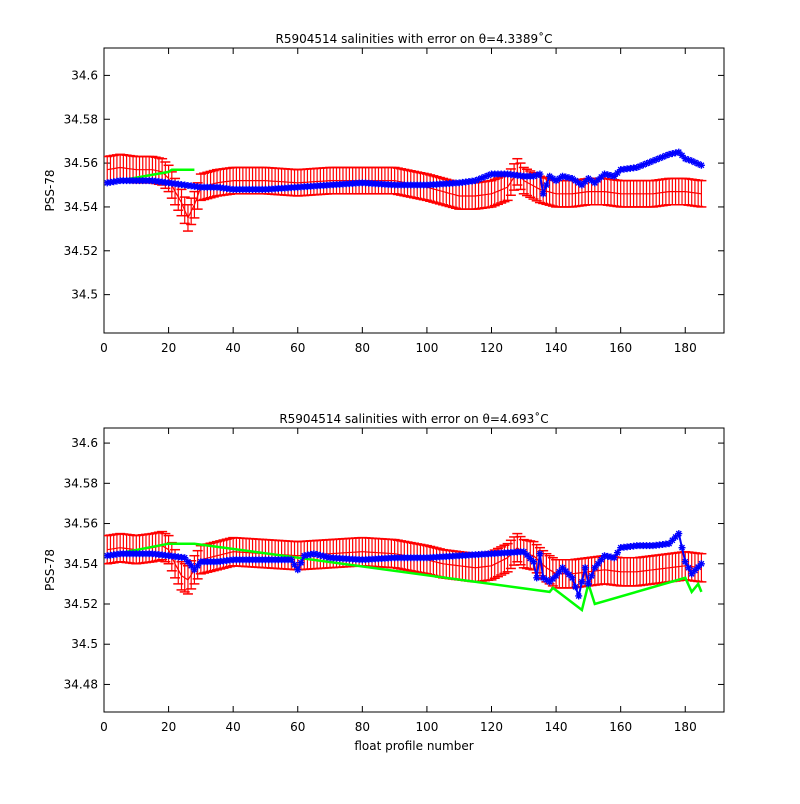  What do you see at coordinates (81, 684) in the screenshot?
I see `y-tick-label: 34.48` at bounding box center [81, 684].